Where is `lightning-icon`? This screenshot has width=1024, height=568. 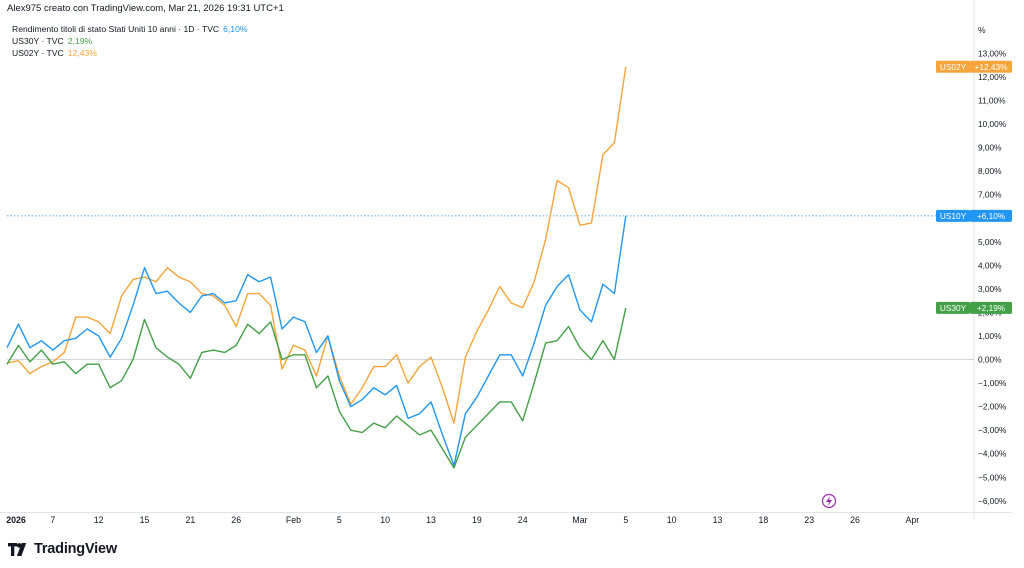
lightning-icon is located at coordinates (829, 501).